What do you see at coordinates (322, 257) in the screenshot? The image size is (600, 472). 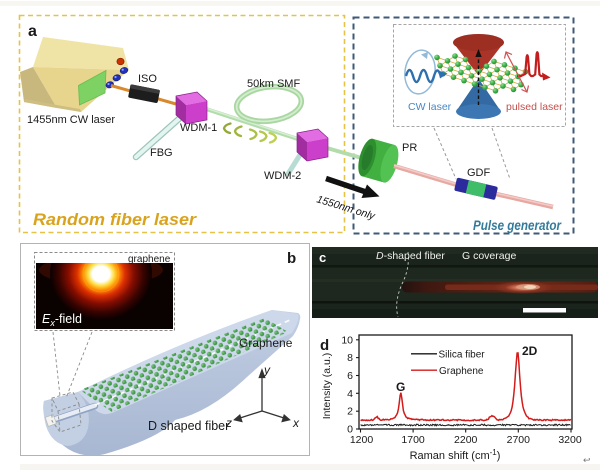 I see `svg-text: c` at bounding box center [322, 257].